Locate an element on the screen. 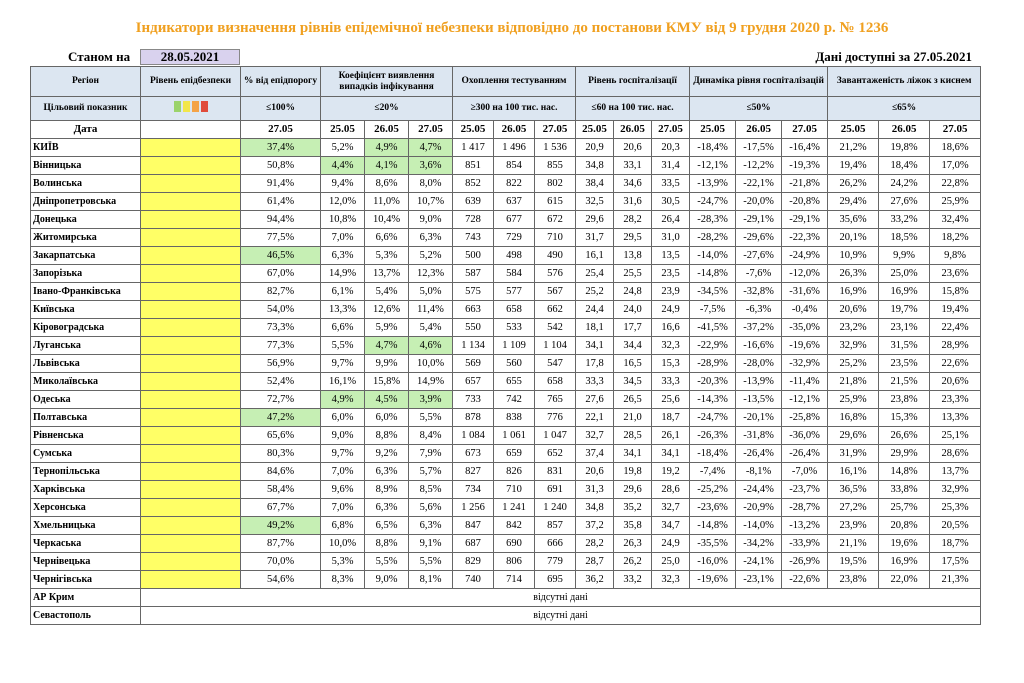  value-cell: 569 is located at coordinates (473, 363).